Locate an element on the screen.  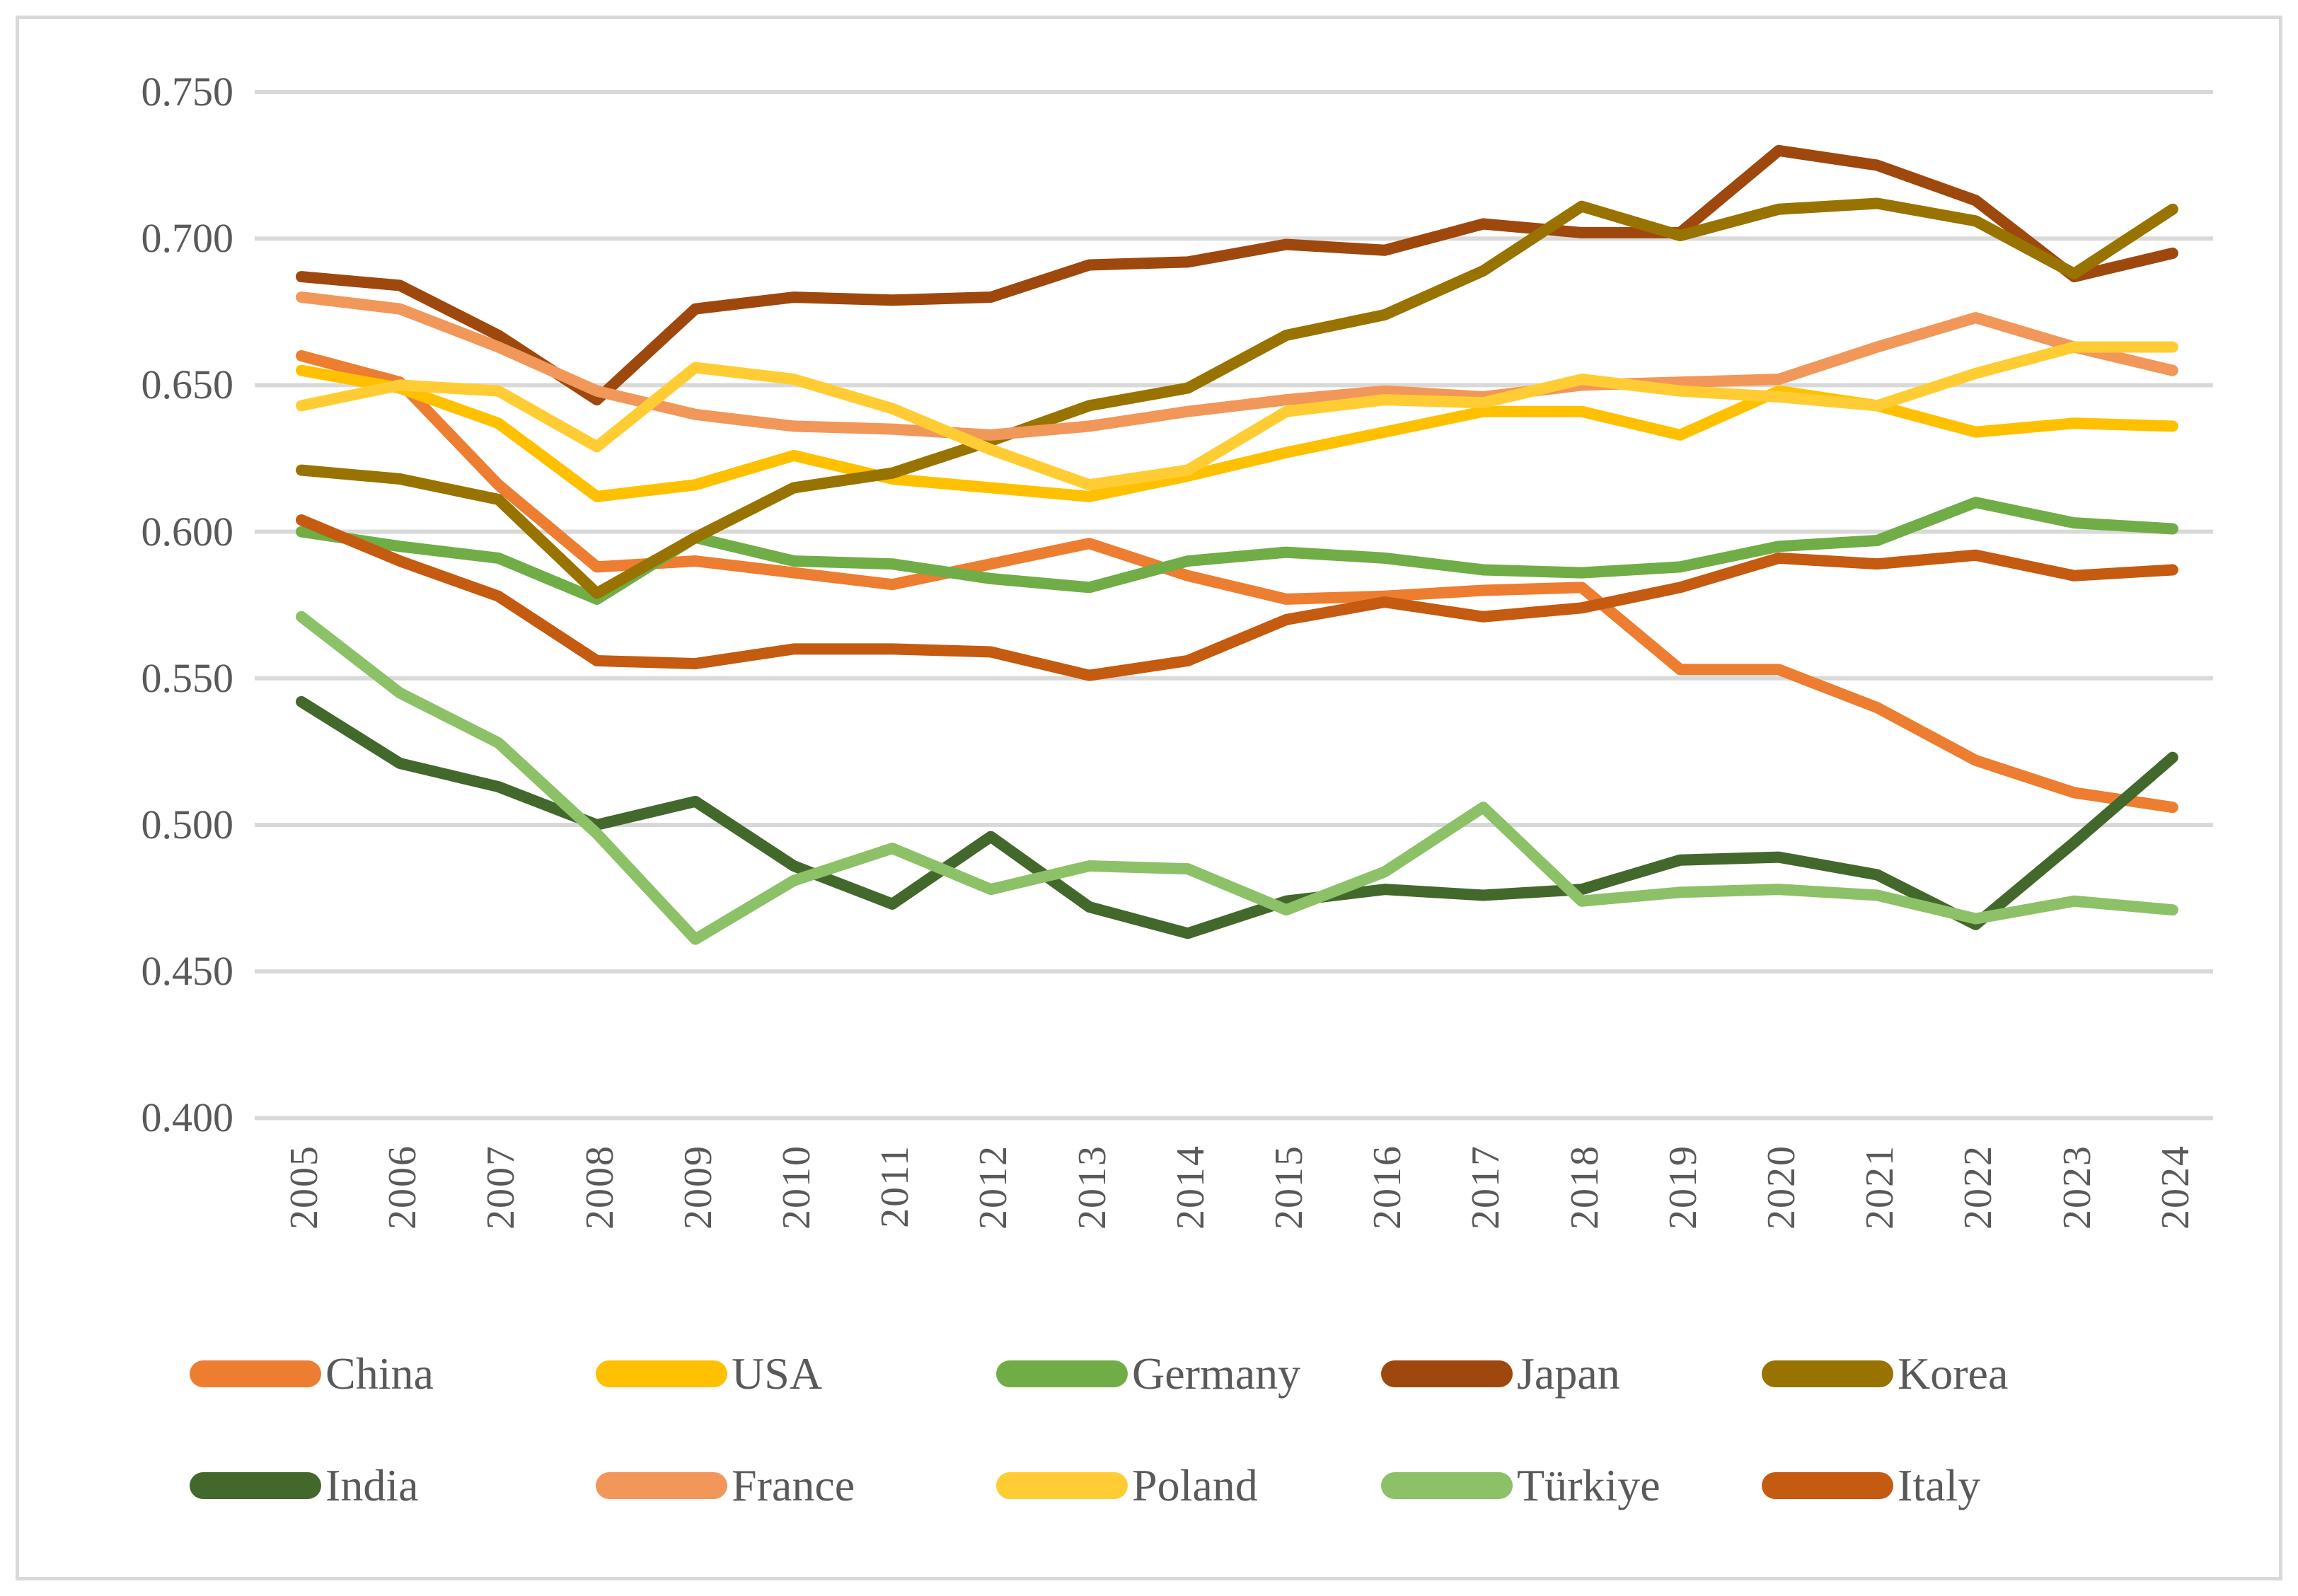
x-tick-label: 2020 is located at coordinates (1781, 1187).